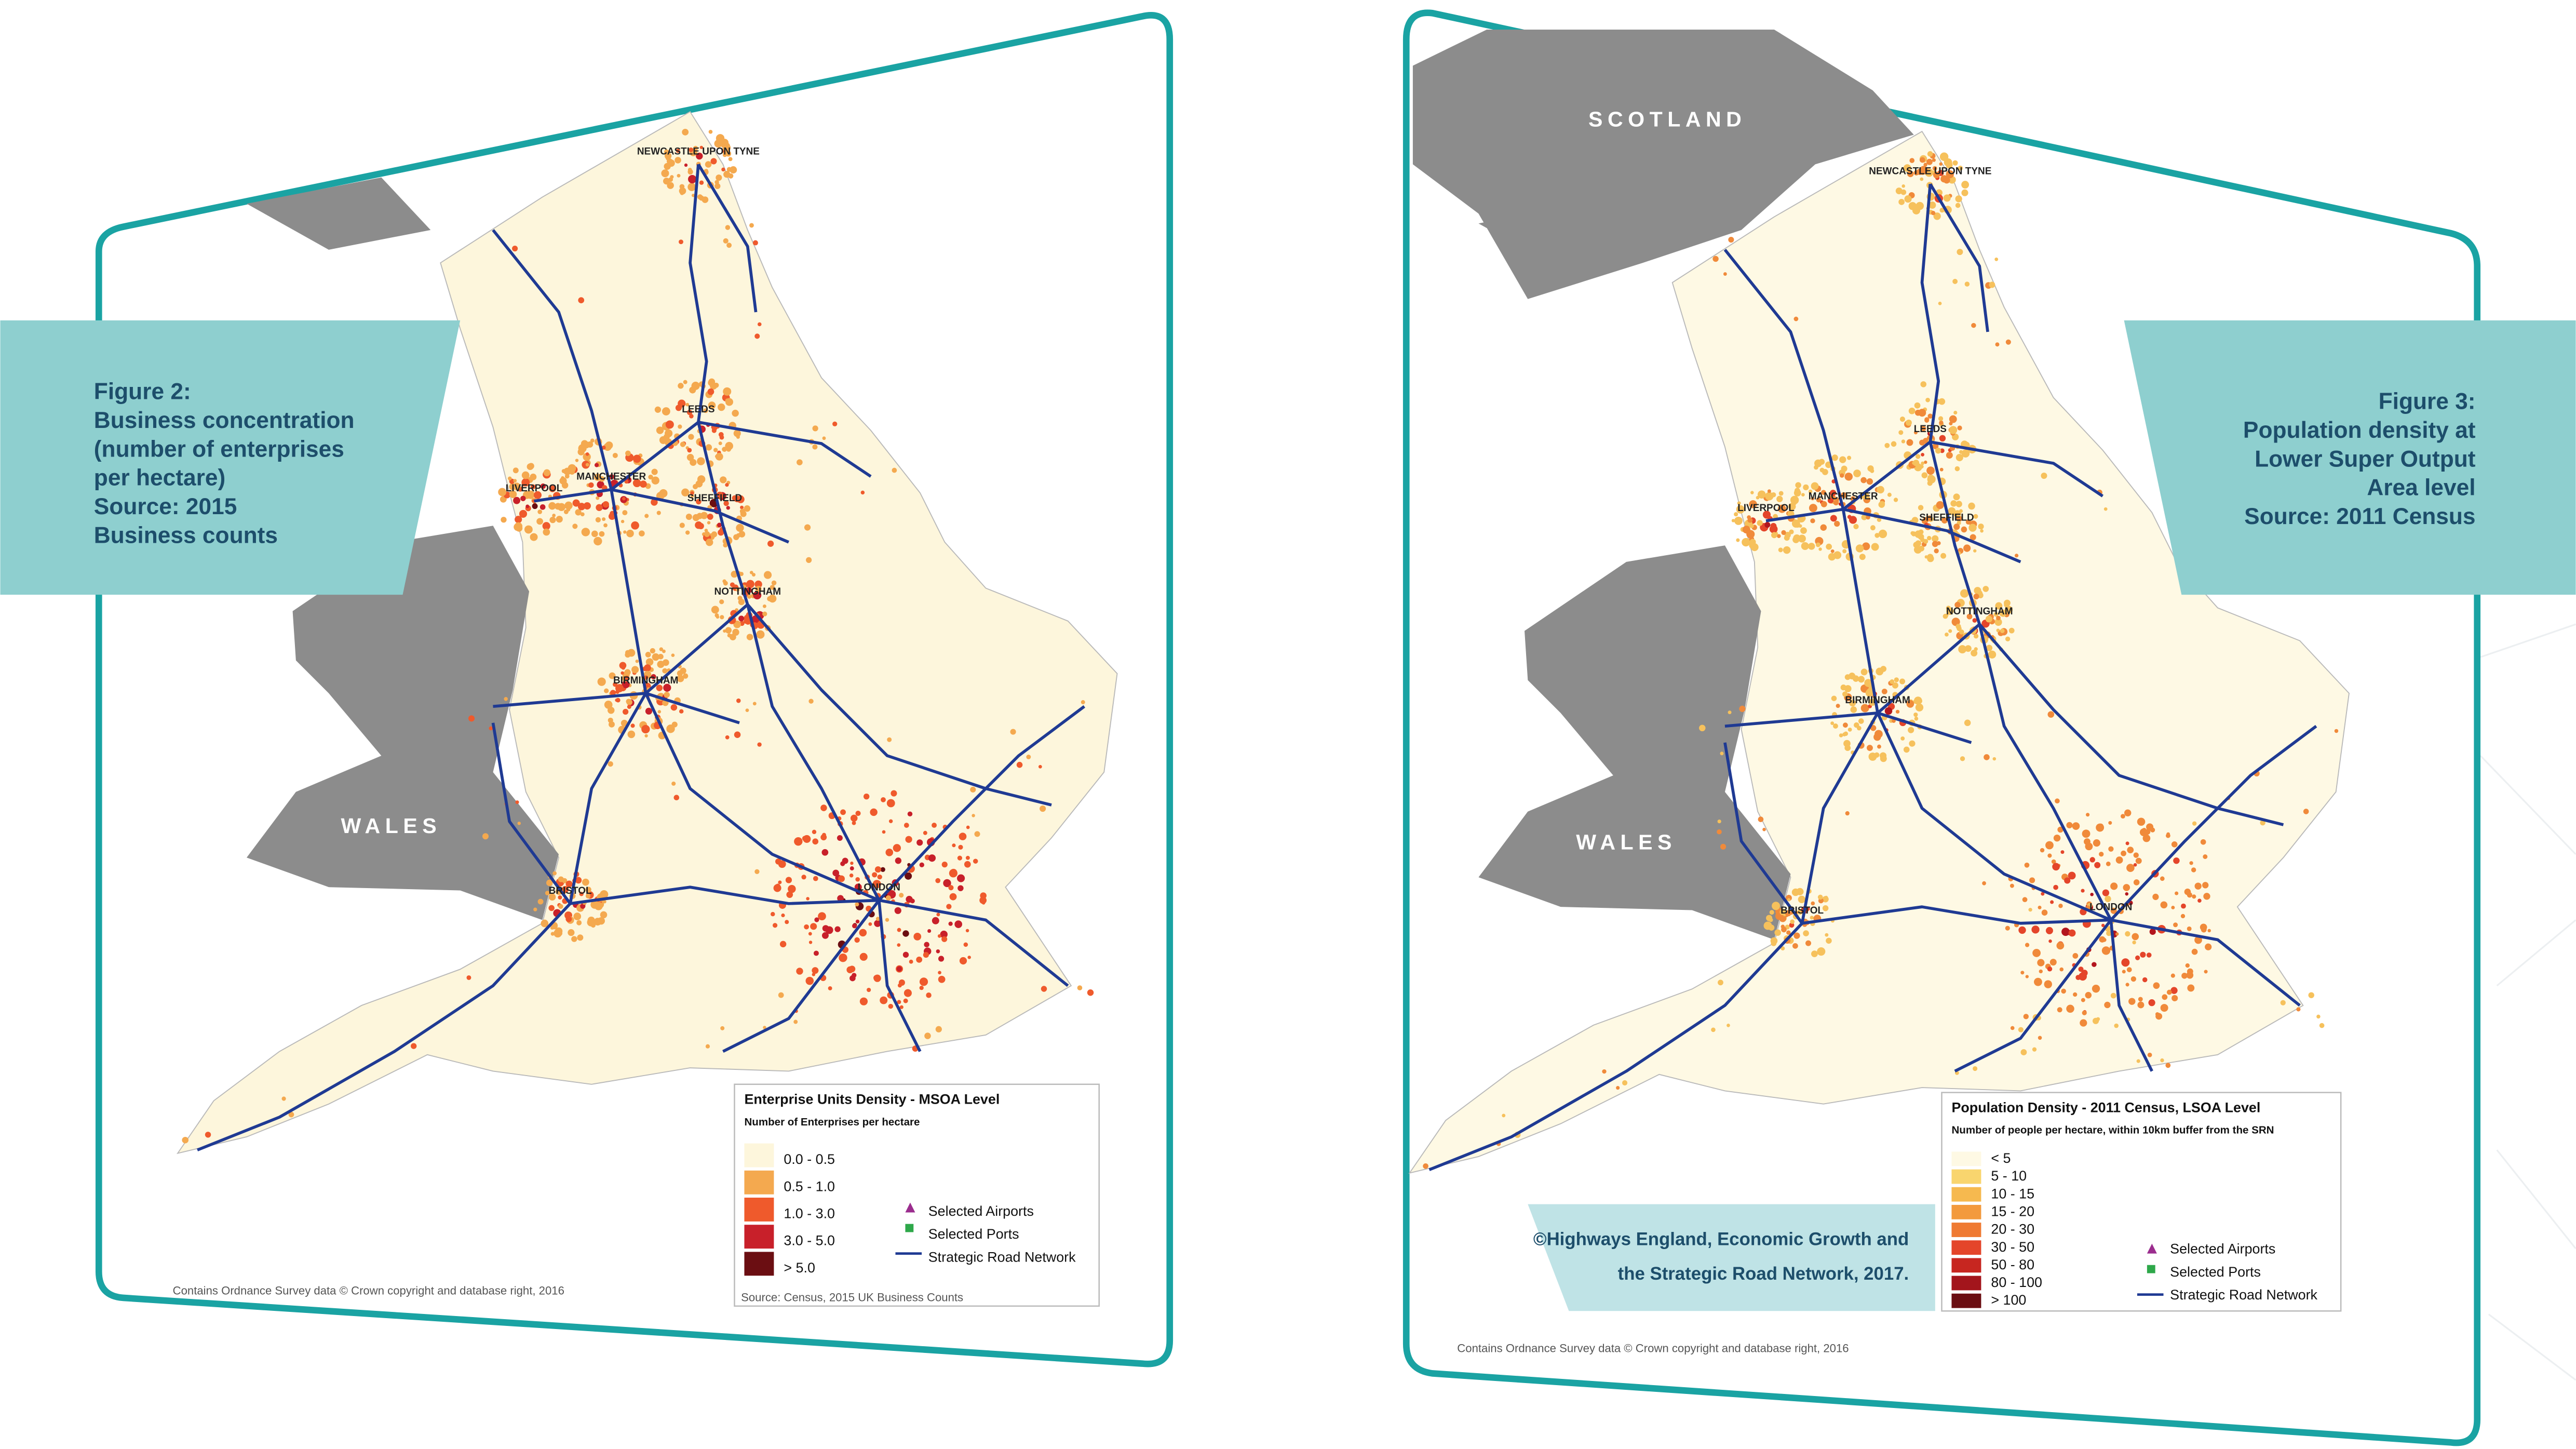 The height and width of the screenshot is (1449, 2576). Describe the element at coordinates (534, 489) in the screenshot. I see `place-label: LIVERPOOL` at that location.